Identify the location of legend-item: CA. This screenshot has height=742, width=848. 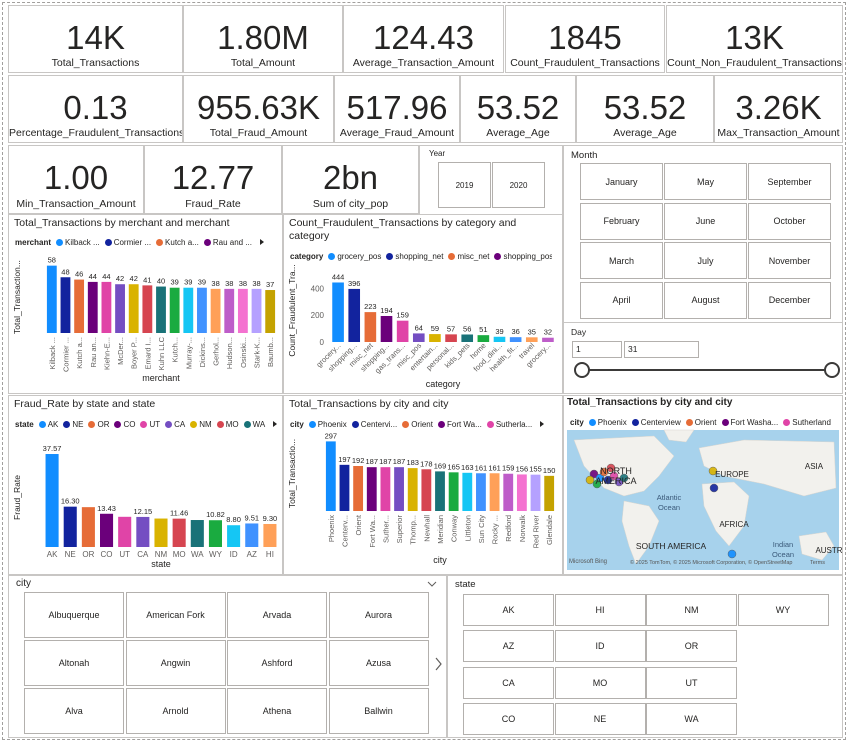
(175, 424).